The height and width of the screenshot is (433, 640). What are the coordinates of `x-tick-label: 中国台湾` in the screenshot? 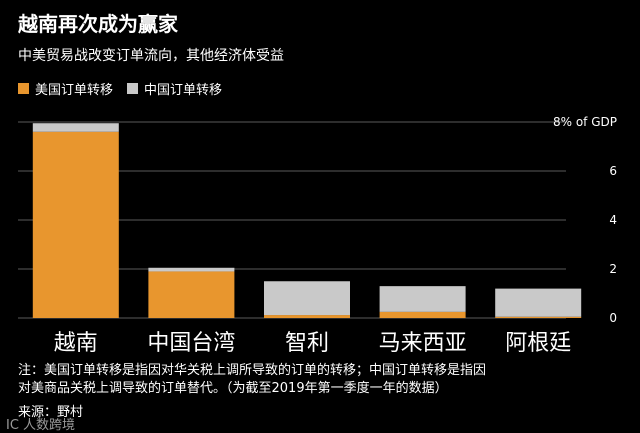 It's located at (191, 343).